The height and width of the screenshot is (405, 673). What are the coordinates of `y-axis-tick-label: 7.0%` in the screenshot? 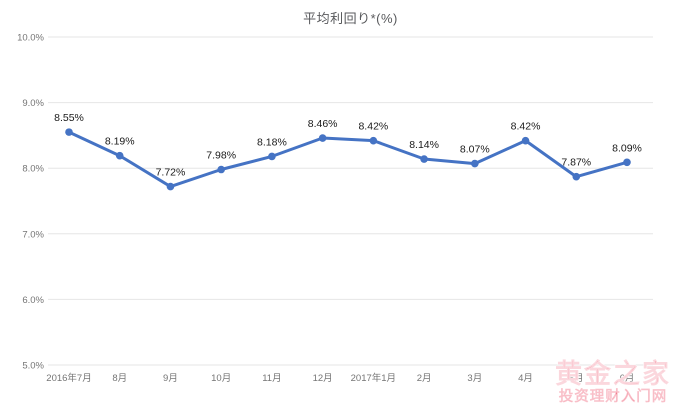 It's located at (33, 234).